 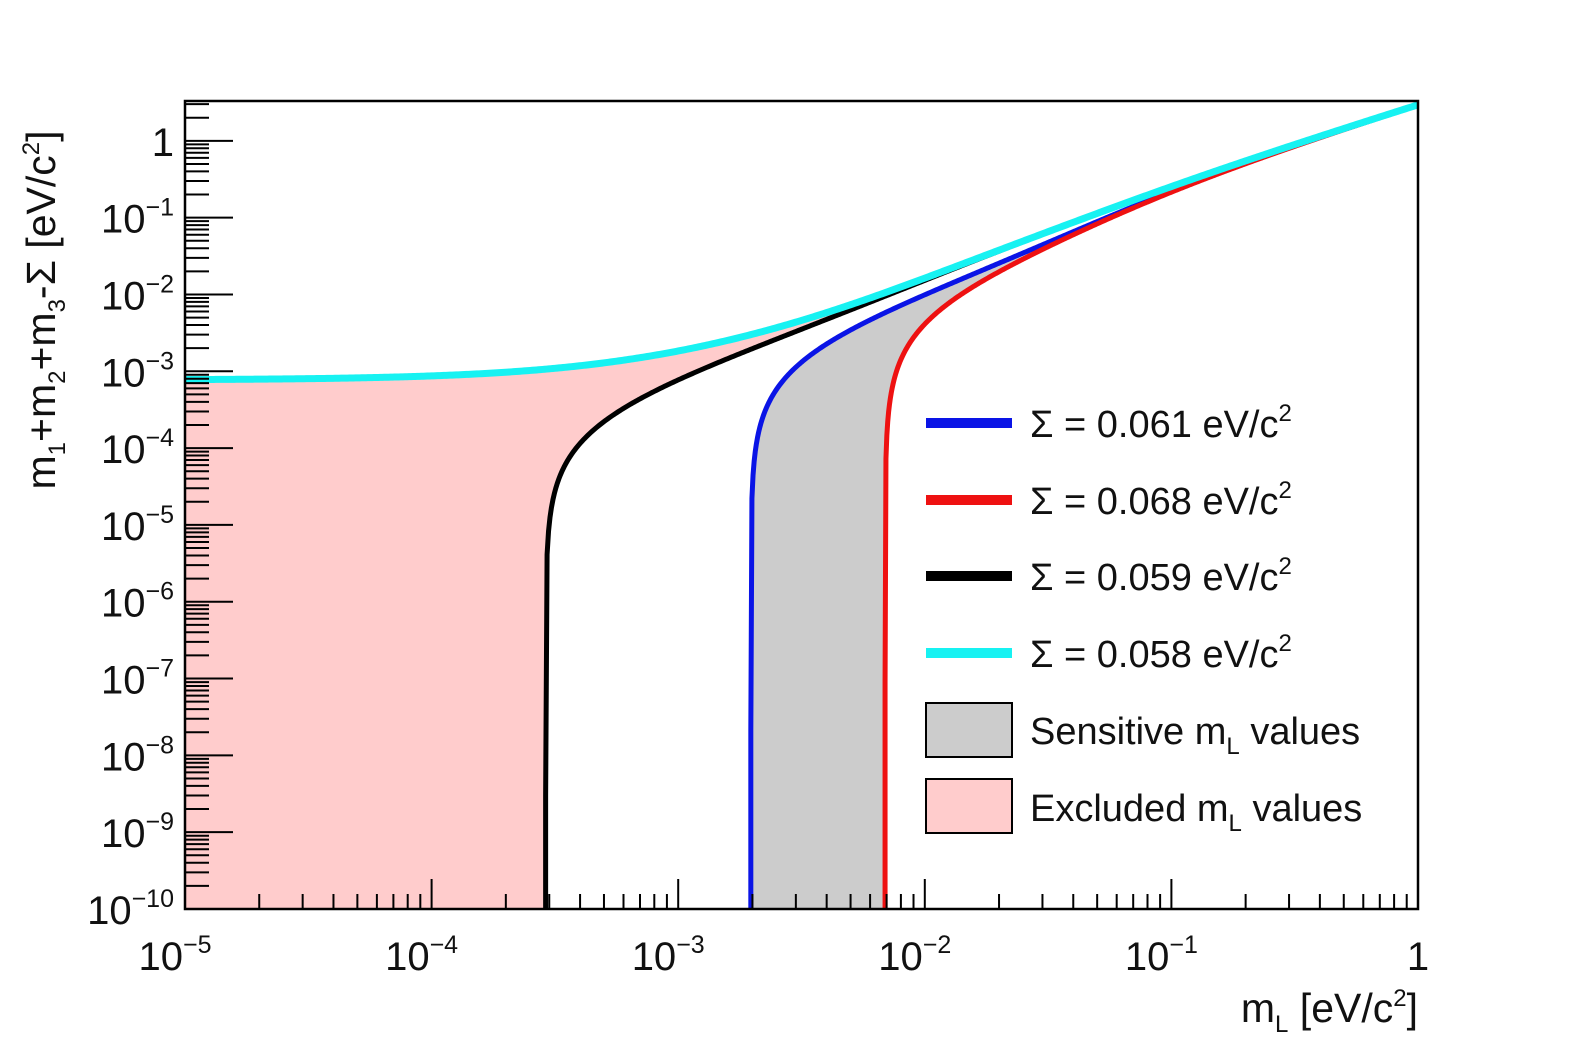 I want to click on y-tick-label: 10⁻⁷, so click(x=137, y=679).